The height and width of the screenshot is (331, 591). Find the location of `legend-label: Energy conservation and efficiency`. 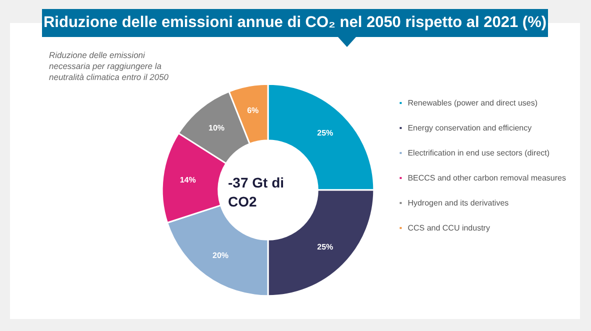

legend-label: Energy conservation and efficiency is located at coordinates (470, 128).